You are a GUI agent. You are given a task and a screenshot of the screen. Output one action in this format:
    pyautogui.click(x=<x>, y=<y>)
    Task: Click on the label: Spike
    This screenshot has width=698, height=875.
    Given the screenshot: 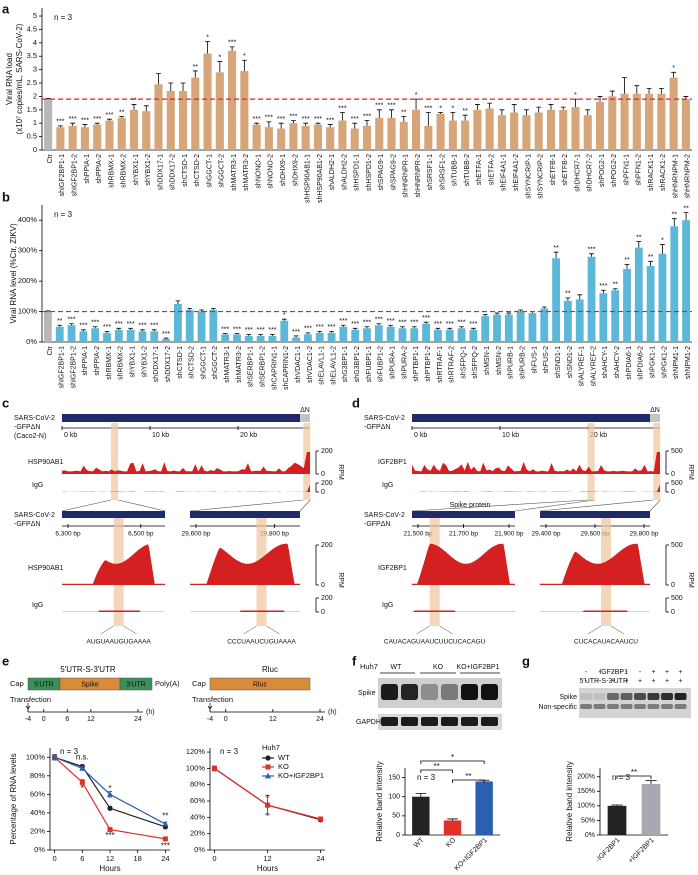 What is the action you would take?
    pyautogui.click(x=90, y=684)
    